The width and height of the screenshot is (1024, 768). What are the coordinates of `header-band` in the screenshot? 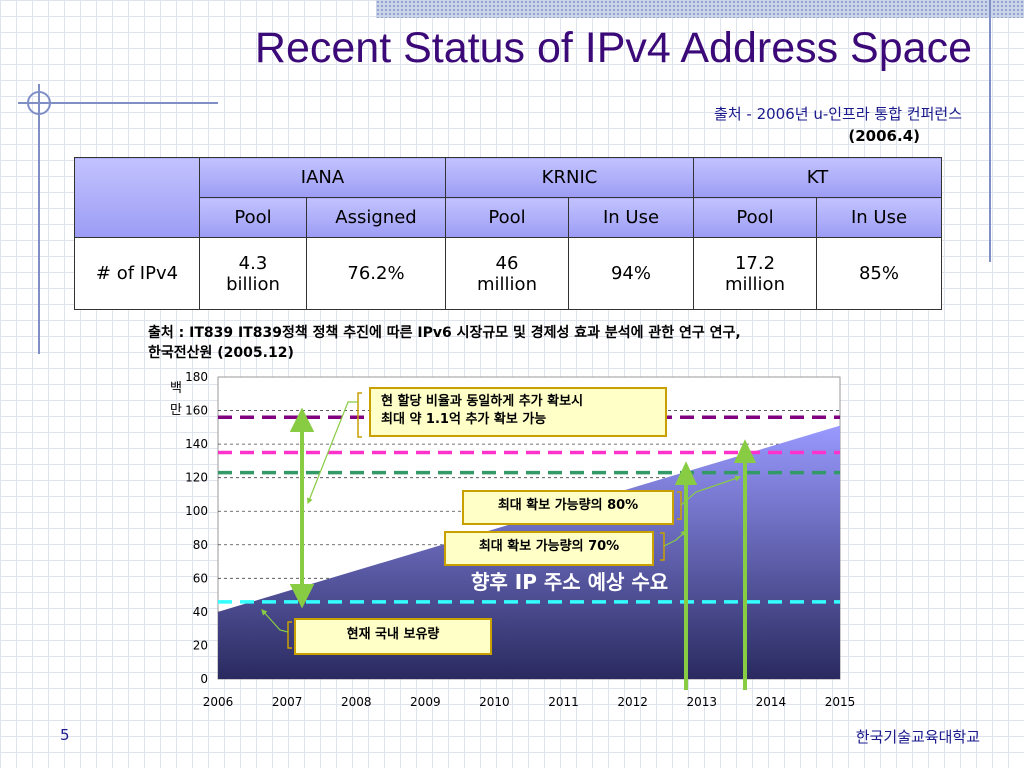 It's located at (700, 9).